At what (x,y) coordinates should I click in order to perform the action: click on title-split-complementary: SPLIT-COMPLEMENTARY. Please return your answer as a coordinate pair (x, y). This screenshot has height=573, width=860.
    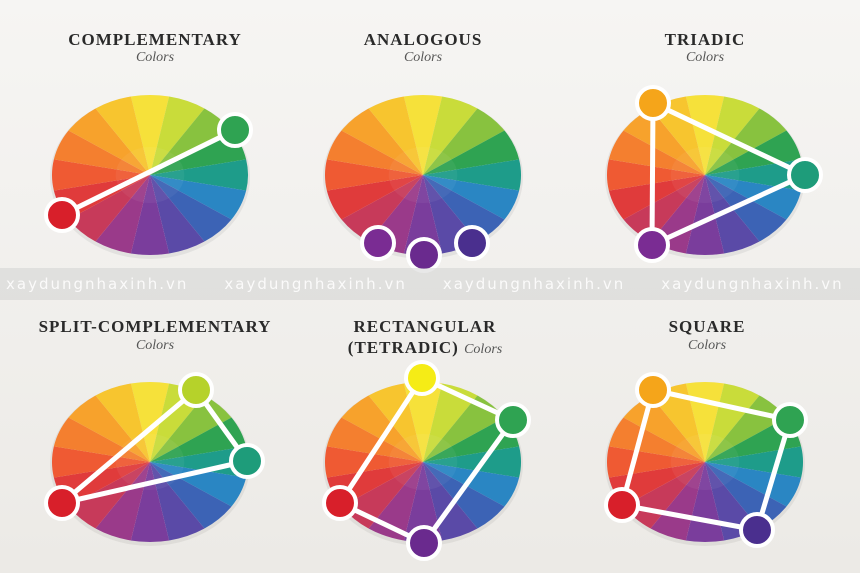
    Looking at the image, I should click on (155, 326).